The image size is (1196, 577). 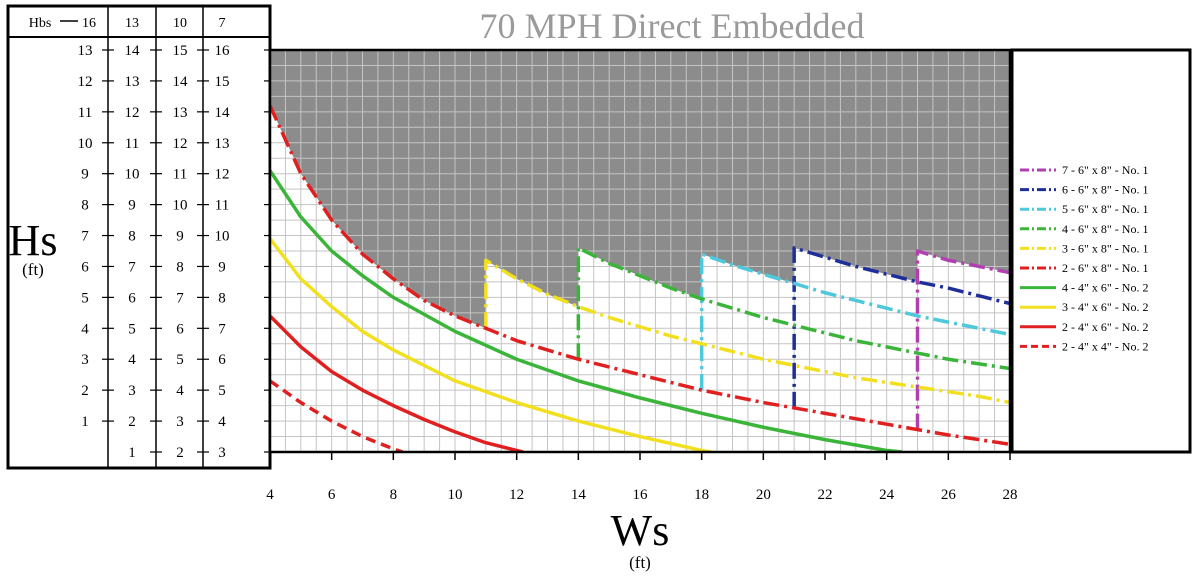 What do you see at coordinates (641, 495) in the screenshot?
I see `x-tick-label: 16` at bounding box center [641, 495].